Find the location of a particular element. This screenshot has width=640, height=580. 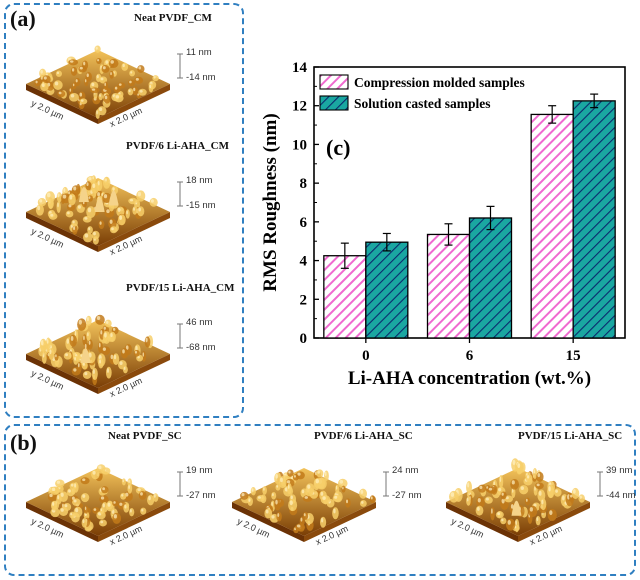

afm-surface is located at coordinates (104, 84).